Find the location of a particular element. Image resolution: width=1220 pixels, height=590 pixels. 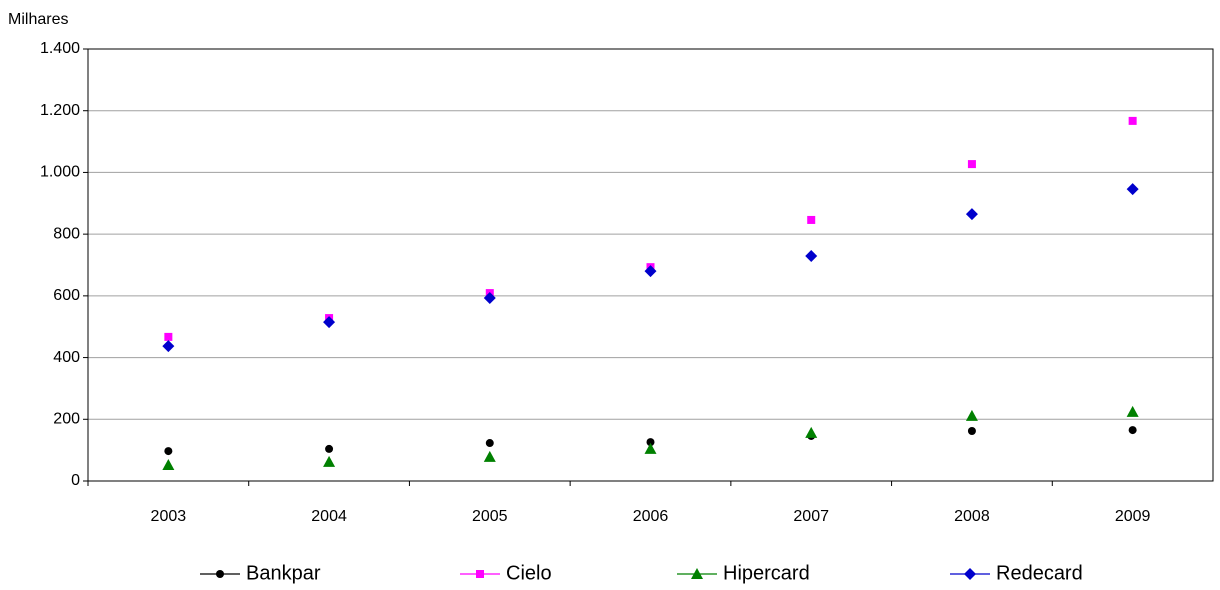

x-tick-label: 2006 is located at coordinates (651, 516).